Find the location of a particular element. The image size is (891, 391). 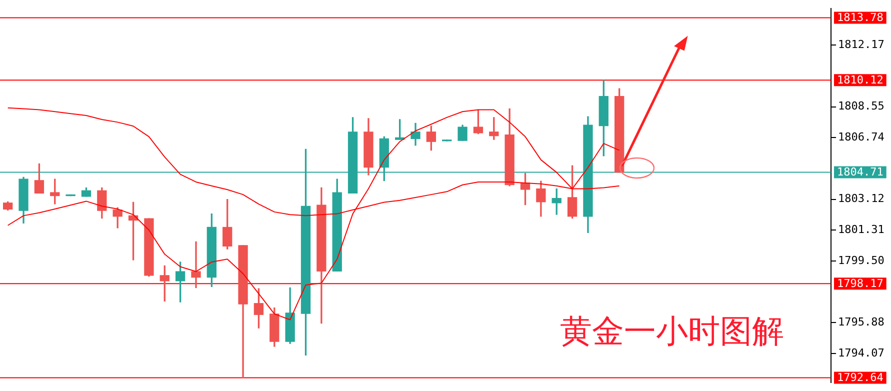

y-tick-label: 1795.88 is located at coordinates (861, 321).